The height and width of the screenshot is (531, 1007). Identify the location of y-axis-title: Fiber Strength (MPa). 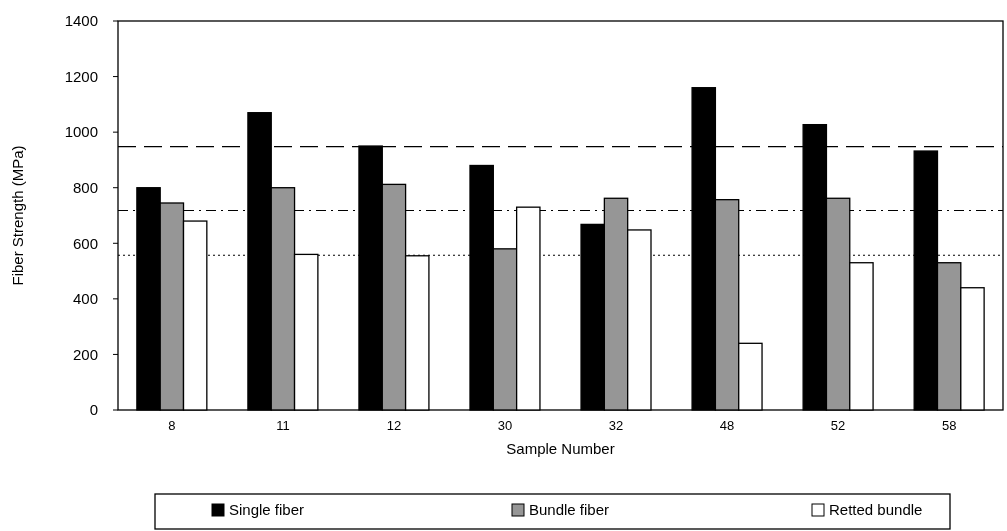
(17, 215).